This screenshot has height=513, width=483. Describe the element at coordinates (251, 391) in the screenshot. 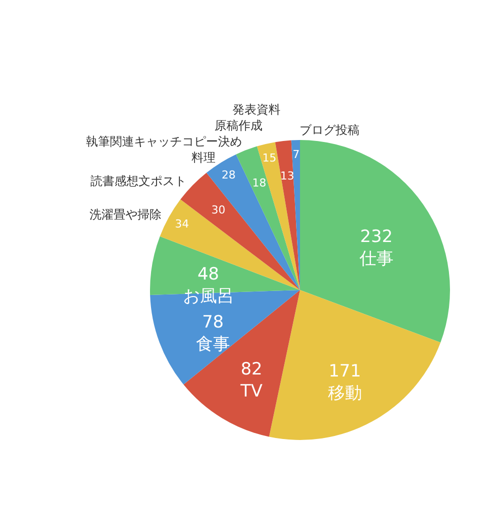

I see `slice-label: TV` at that location.